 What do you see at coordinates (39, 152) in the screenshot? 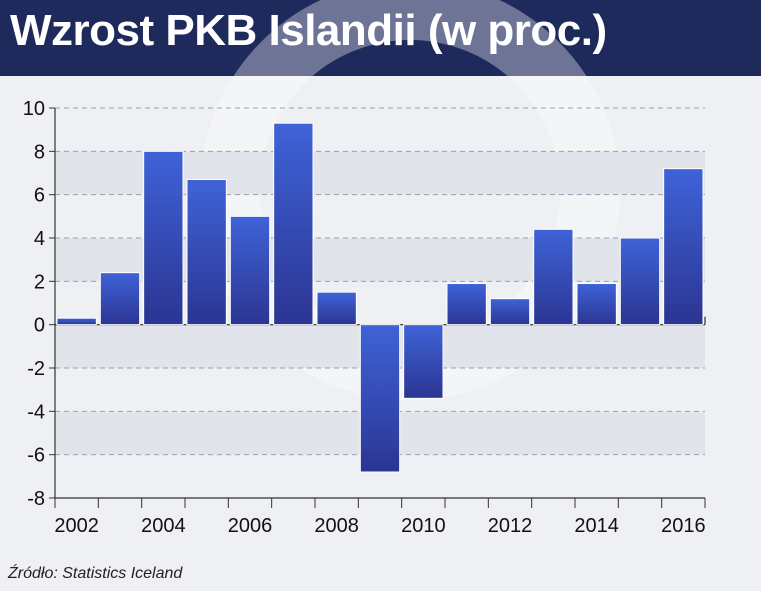
I see `y-tick-label: 8` at bounding box center [39, 152].